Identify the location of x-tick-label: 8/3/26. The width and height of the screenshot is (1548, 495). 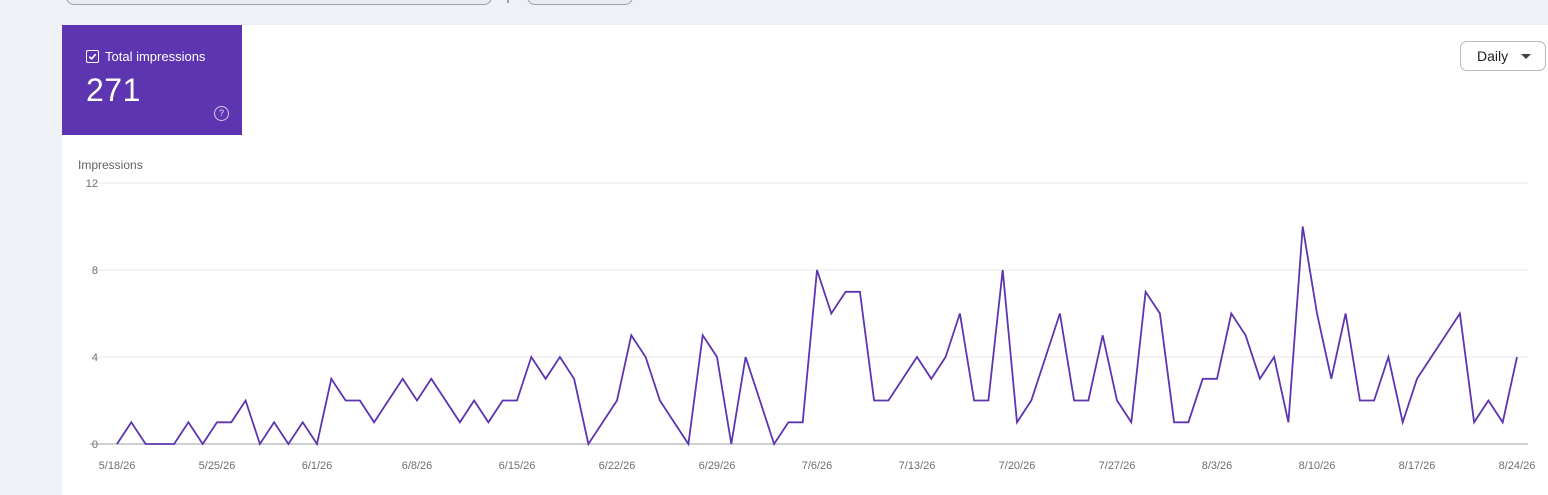
(1217, 466).